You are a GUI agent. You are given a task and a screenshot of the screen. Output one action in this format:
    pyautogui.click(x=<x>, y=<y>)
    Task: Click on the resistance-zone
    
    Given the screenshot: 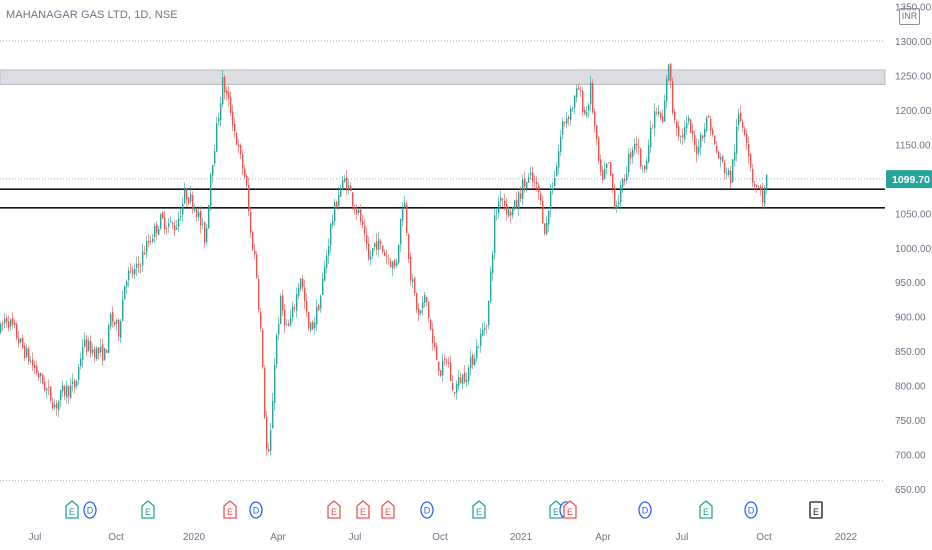 What is the action you would take?
    pyautogui.click(x=443, y=77)
    